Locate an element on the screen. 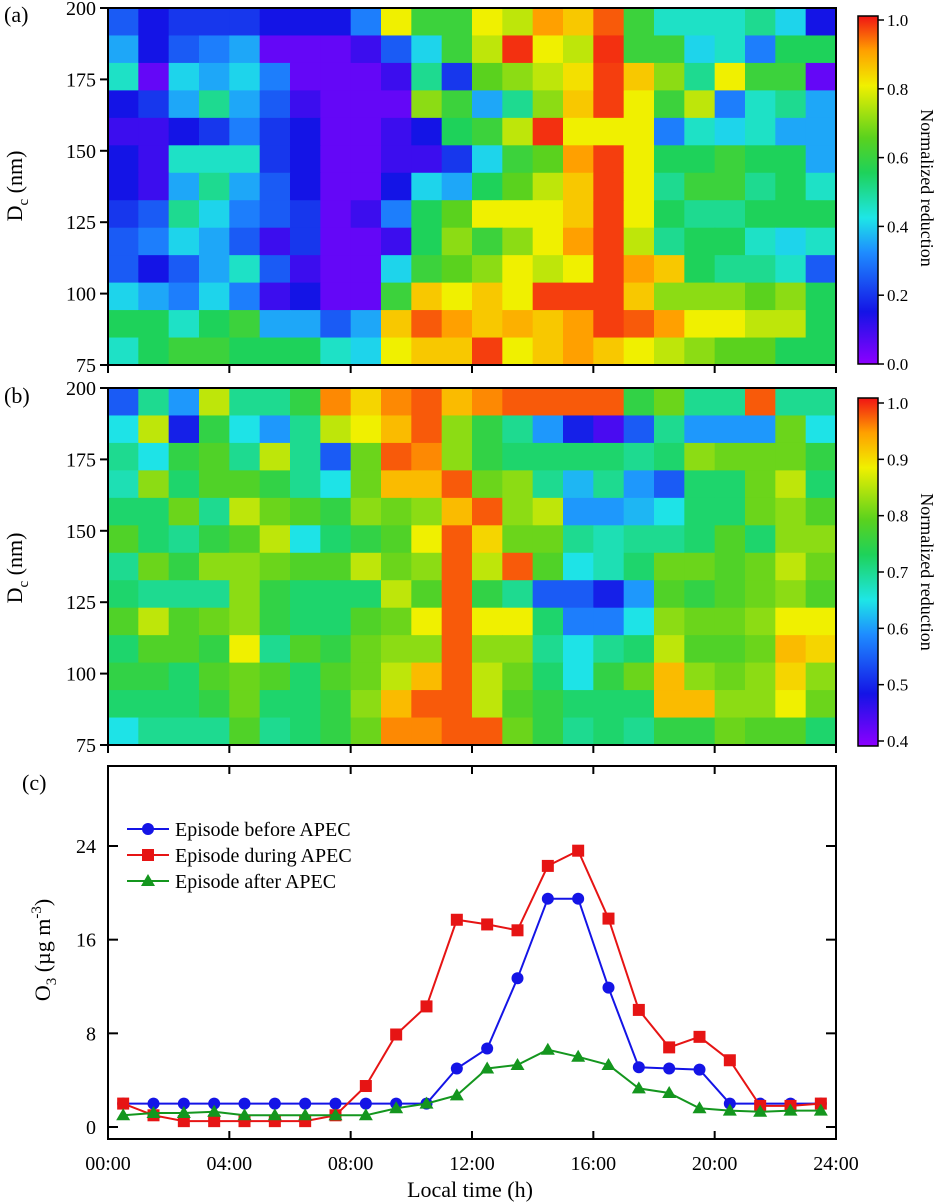  colorbar-tick-label: 0.7 is located at coordinates (898, 572).